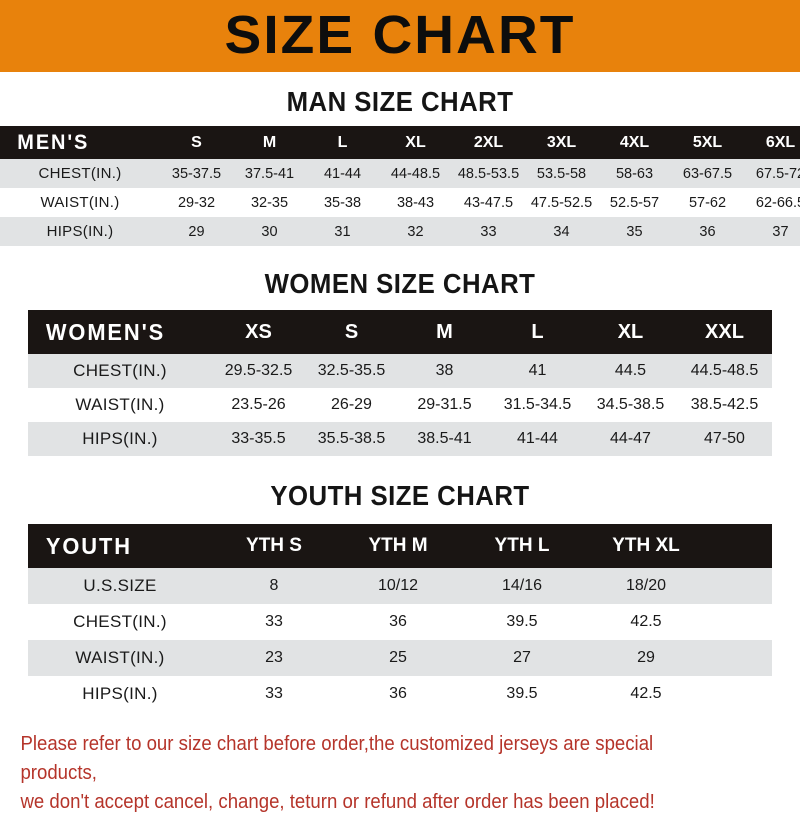 Image resolution: width=800 pixels, height=817 pixels. I want to click on women-cell-1-4: 34.5-38.5, so click(630, 404).